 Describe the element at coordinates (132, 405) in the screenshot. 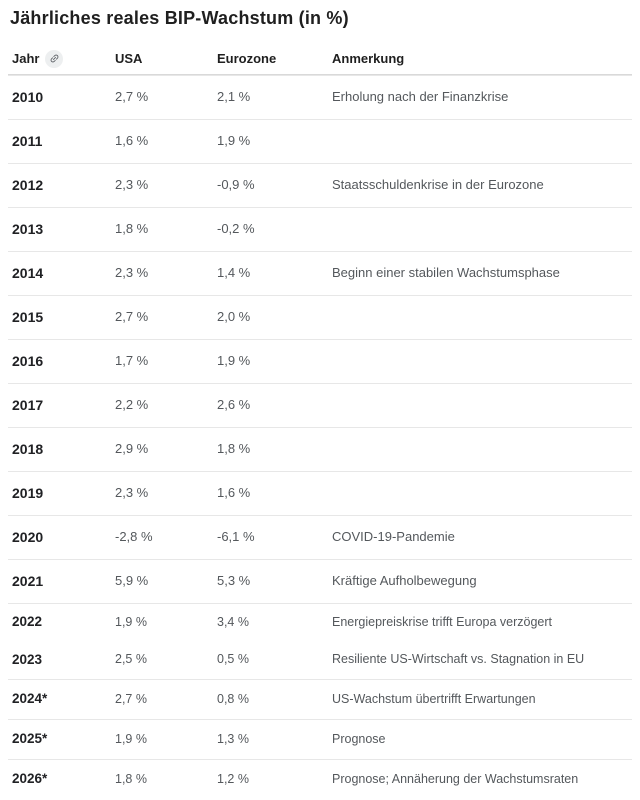

I see `usa-value-cell: 2,2 %` at that location.